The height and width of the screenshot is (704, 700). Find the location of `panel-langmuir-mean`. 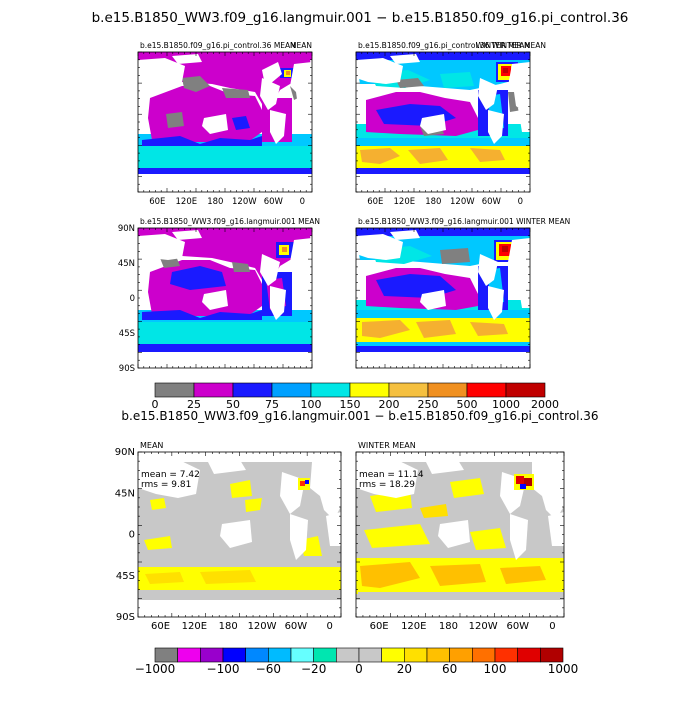

panel-langmuir-mean is located at coordinates (225, 298).